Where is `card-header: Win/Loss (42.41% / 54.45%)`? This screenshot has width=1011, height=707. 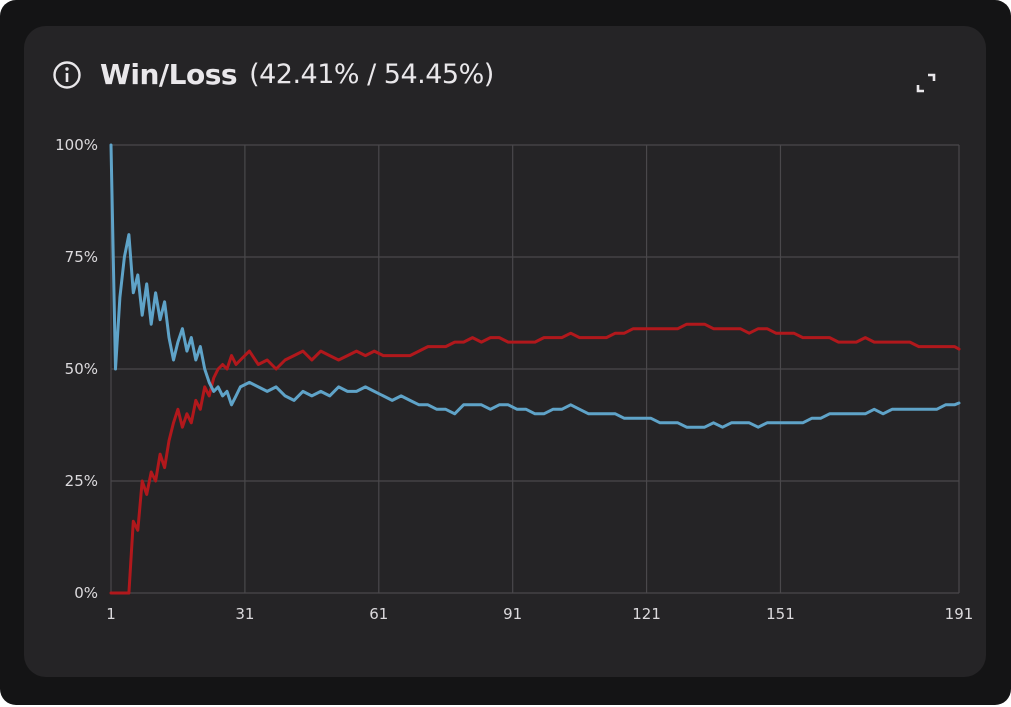
card-header: Win/Loss (42.41% / 54.45%) is located at coordinates (273, 74).